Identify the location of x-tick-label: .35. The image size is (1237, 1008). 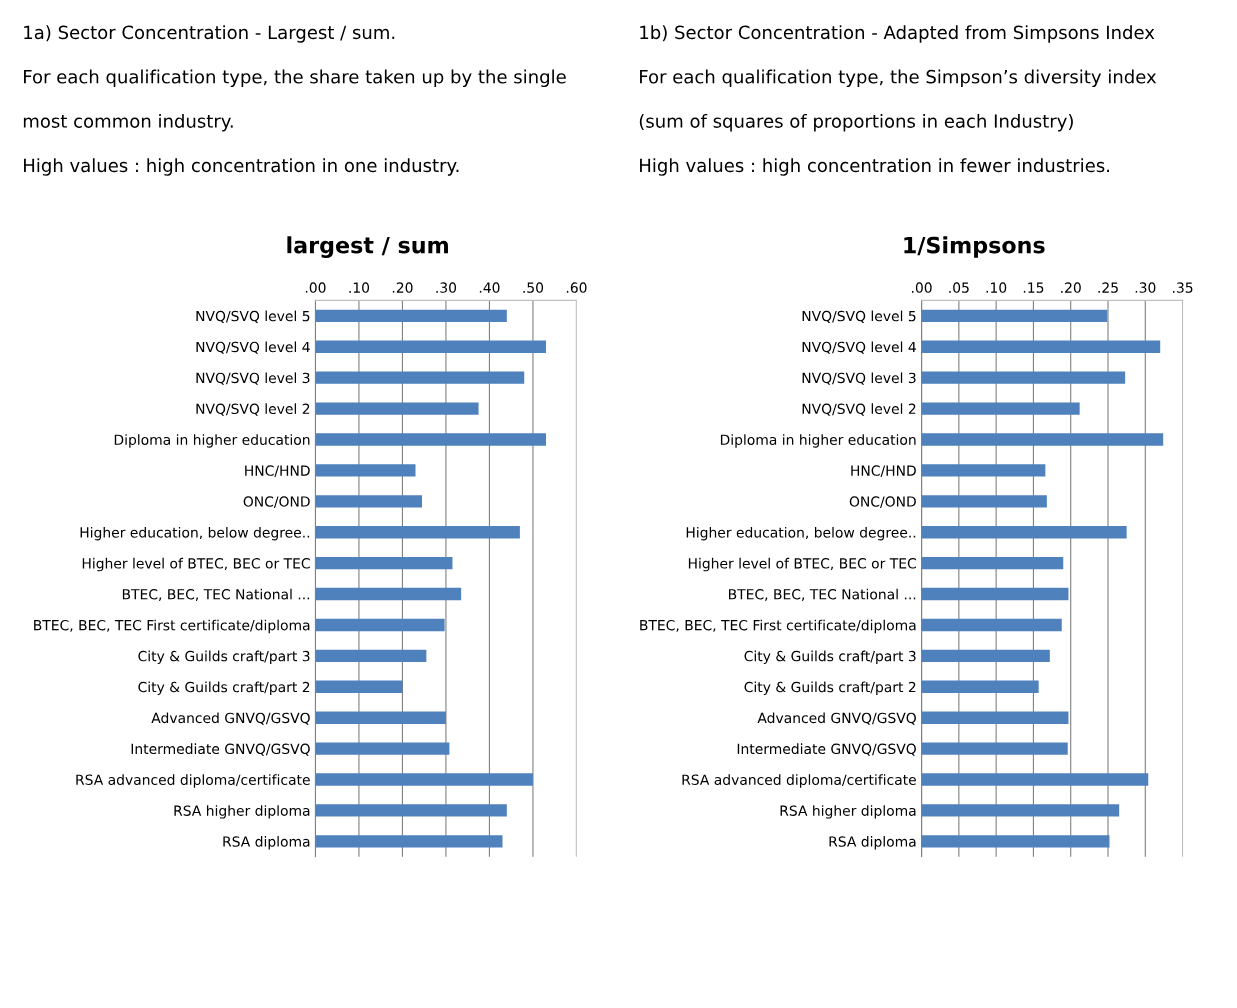
(1183, 287).